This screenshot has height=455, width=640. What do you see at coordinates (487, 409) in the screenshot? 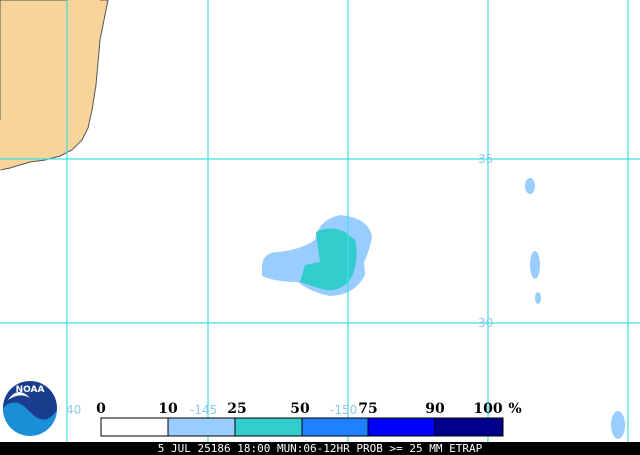
I see `legend-label: 100` at bounding box center [487, 409].